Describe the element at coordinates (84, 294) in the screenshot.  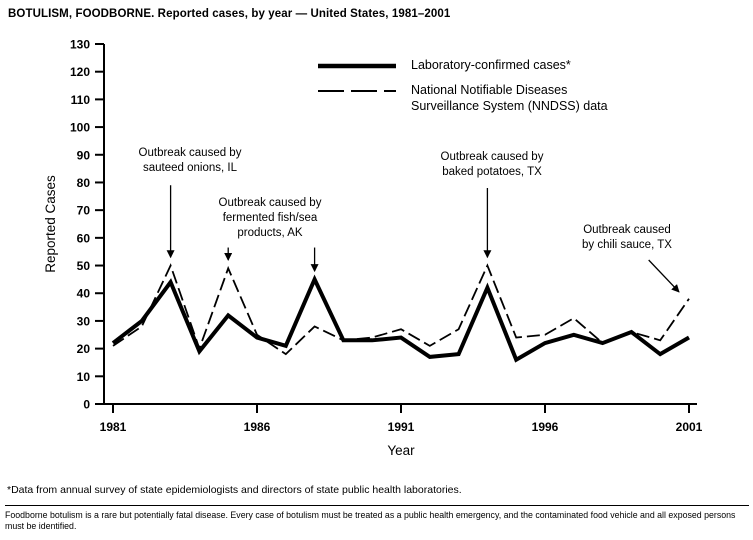
I see `y-tick-label: 40` at that location.